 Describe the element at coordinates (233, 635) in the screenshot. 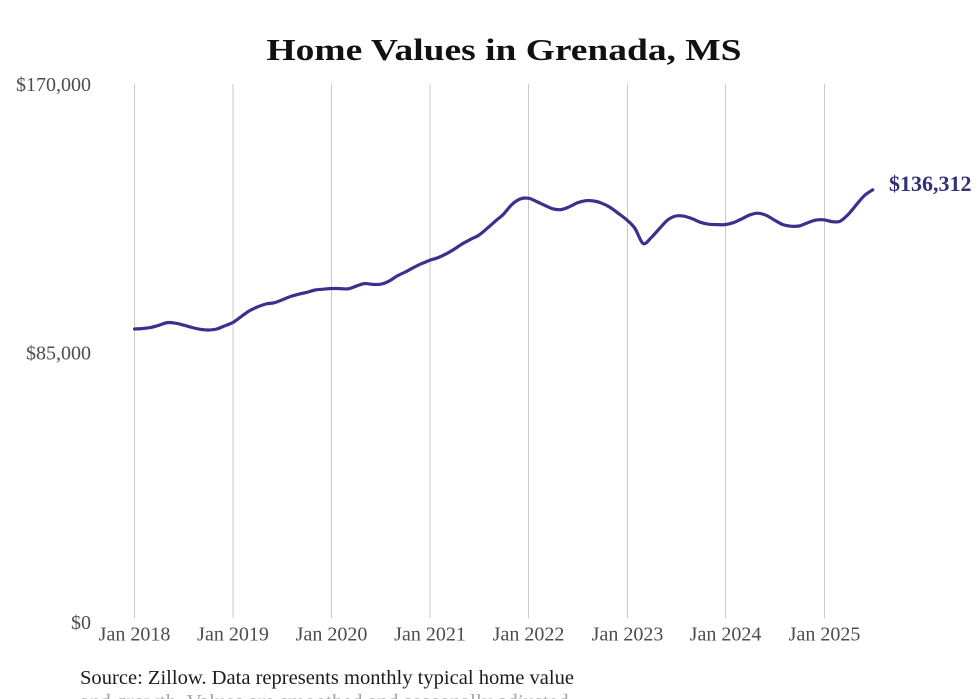

I see `svg-text: Jan 2019` at that location.